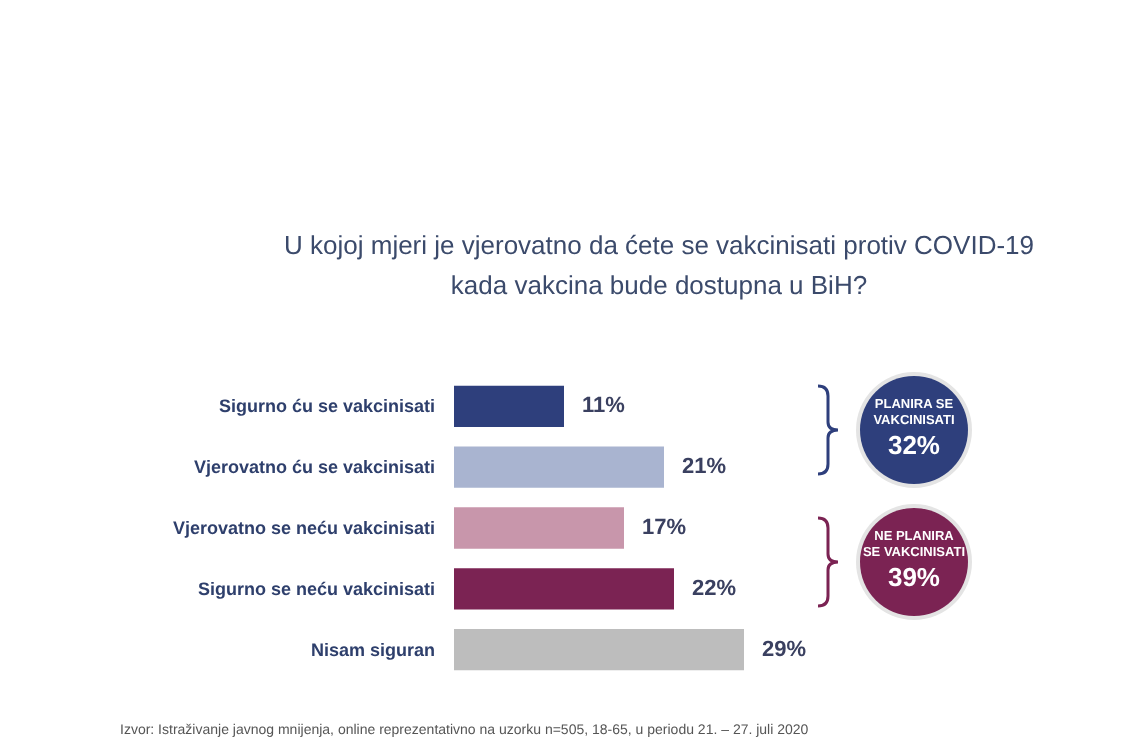 This screenshot has width=1134, height=756. Describe the element at coordinates (784, 649) in the screenshot. I see `data-label: 29%` at that location.